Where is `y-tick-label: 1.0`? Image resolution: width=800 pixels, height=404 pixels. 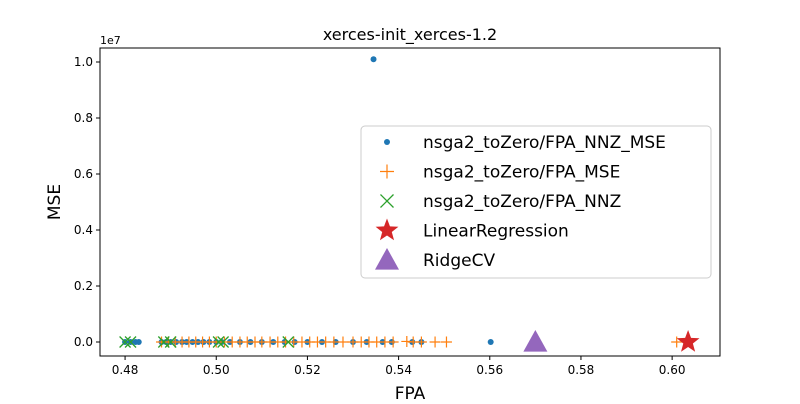
y-tick-label: 1.0 is located at coordinates (83, 62).